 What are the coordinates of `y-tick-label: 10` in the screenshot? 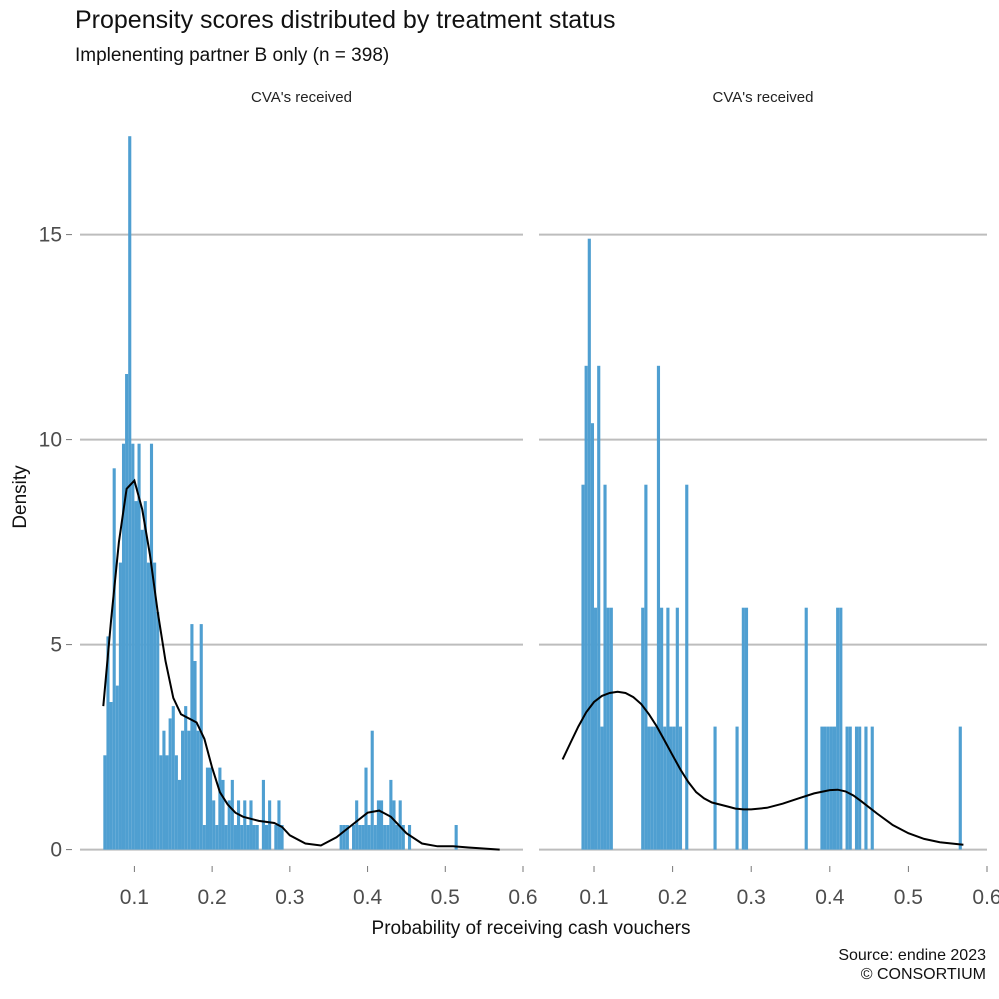 It's located at (50, 440).